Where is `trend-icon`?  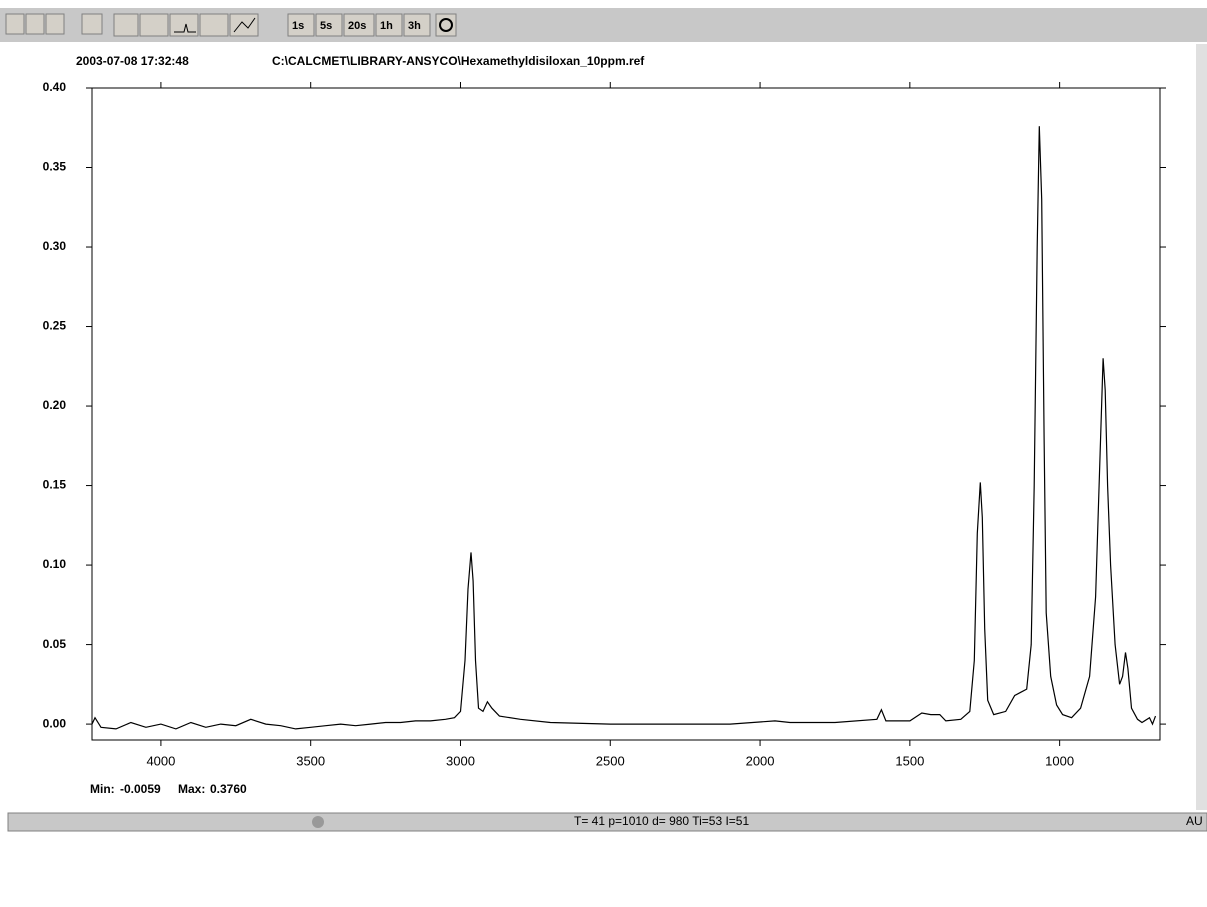
trend-icon is located at coordinates (244, 25).